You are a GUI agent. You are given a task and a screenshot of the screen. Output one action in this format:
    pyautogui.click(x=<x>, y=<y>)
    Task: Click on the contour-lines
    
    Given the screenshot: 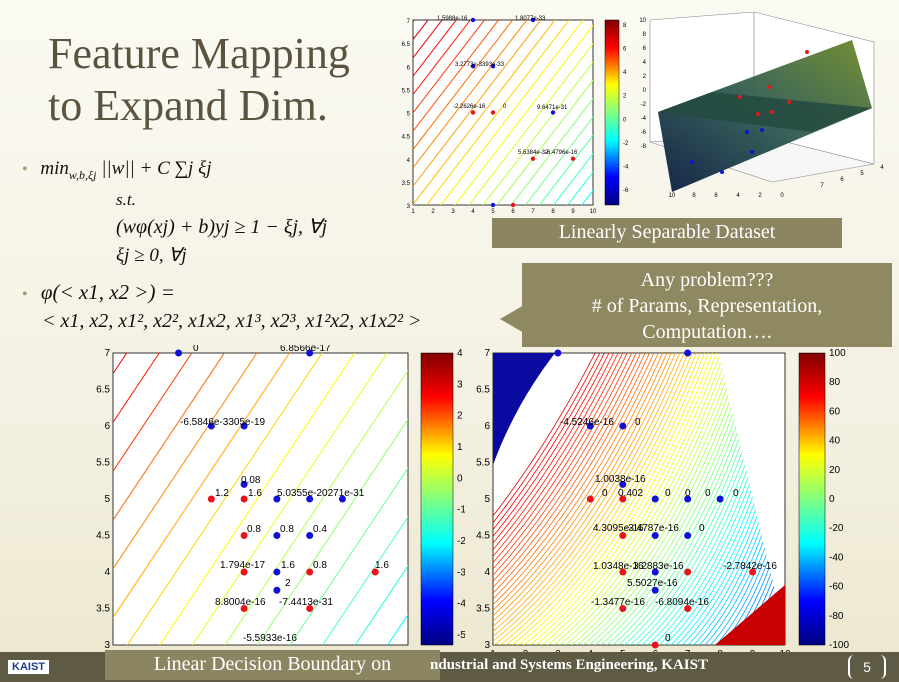 What is the action you would take?
    pyautogui.click(x=639, y=499)
    